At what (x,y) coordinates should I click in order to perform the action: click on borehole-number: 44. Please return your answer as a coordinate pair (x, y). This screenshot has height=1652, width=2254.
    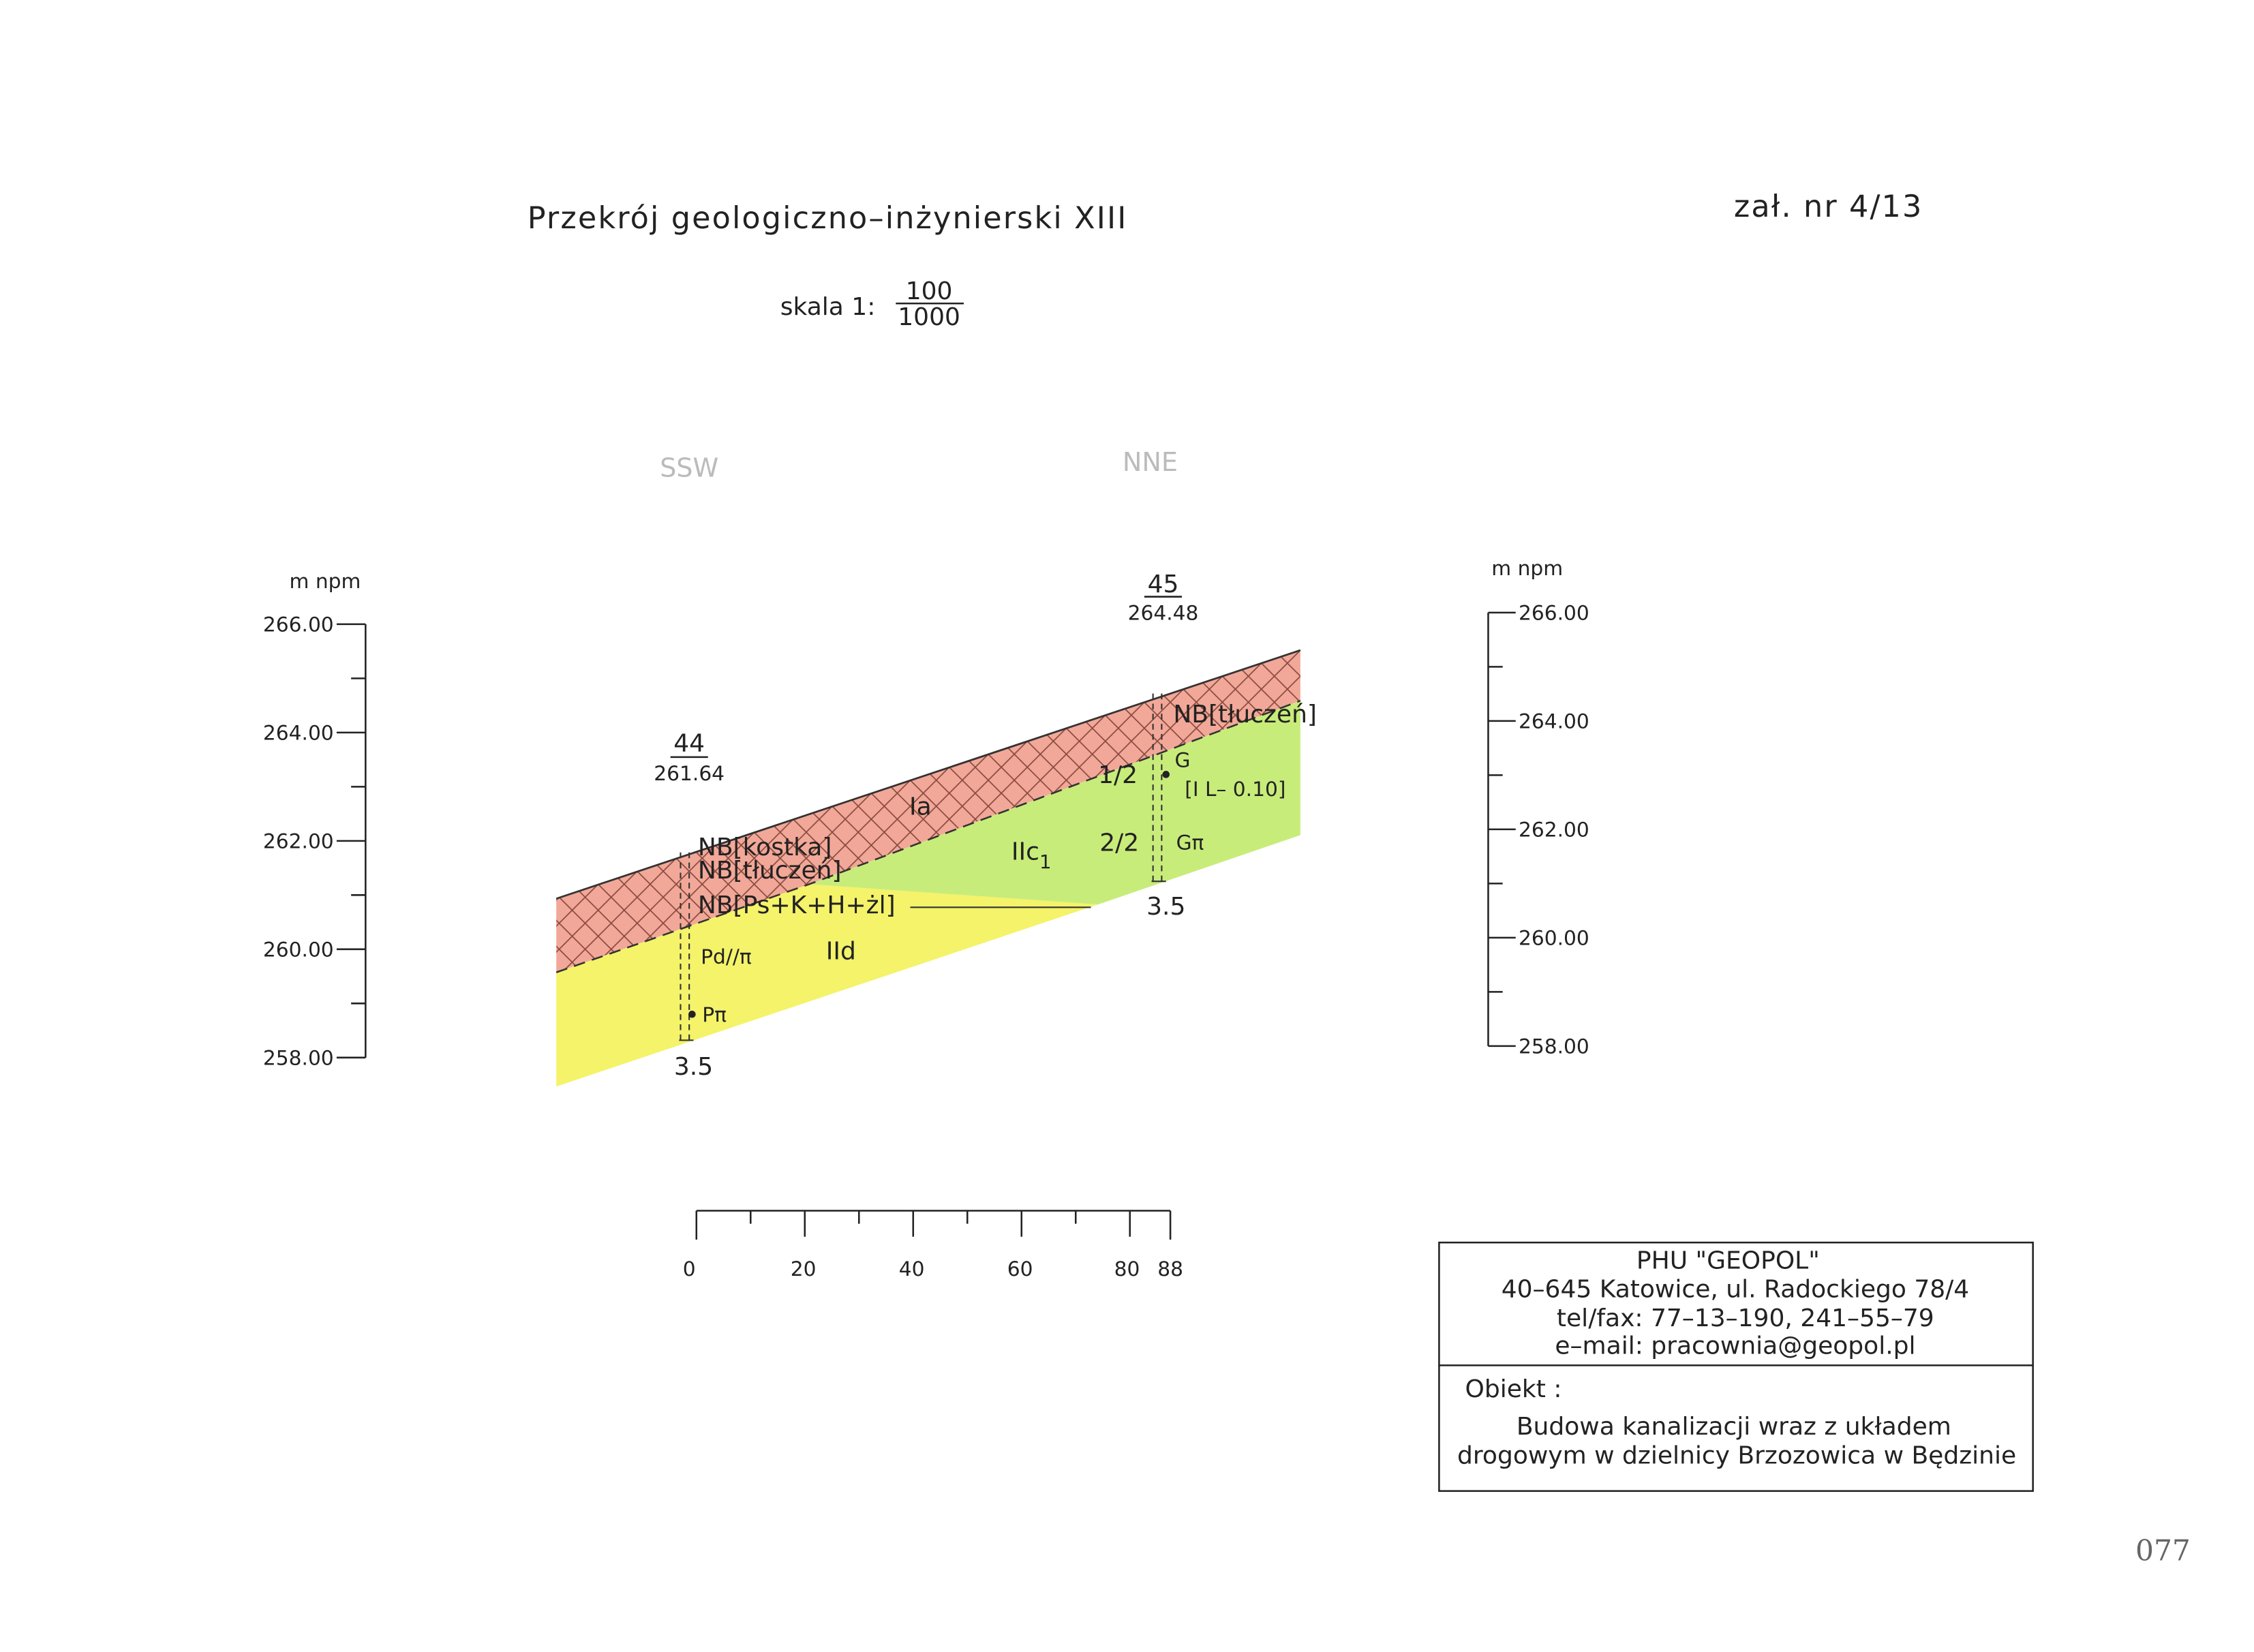
    Looking at the image, I should click on (689, 743).